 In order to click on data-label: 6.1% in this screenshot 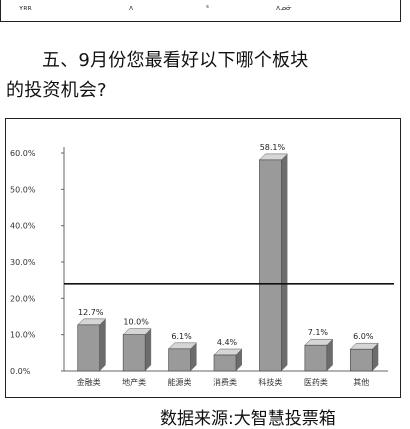, I will do `click(181, 336)`.